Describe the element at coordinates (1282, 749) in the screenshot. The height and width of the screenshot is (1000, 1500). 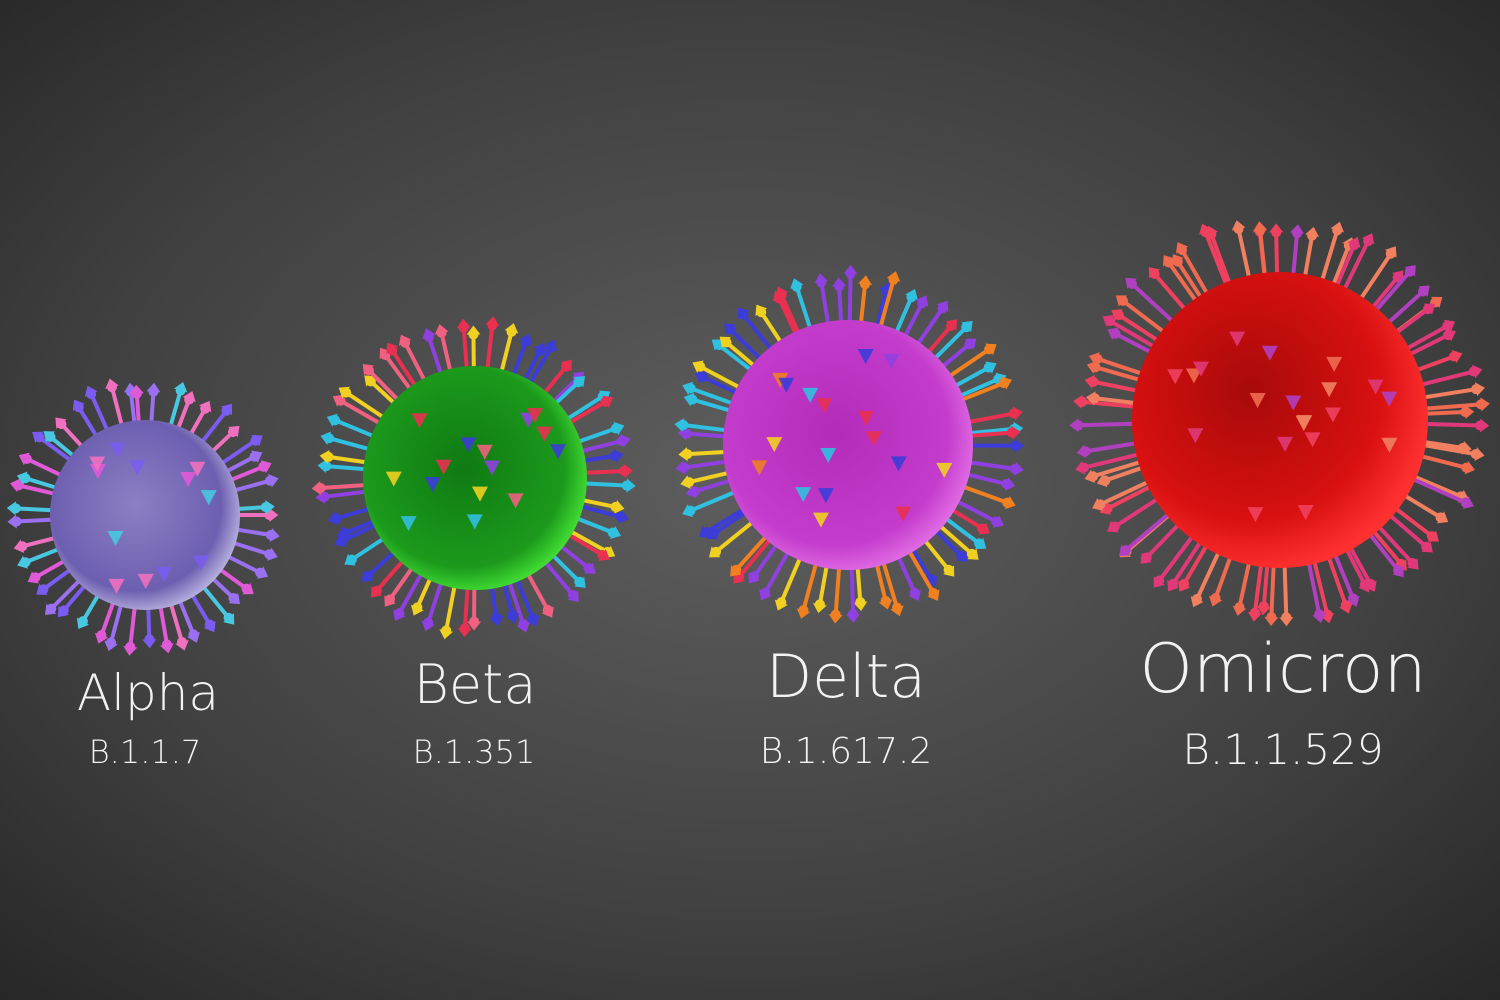
I see `variant-lineage: B.1.1.529` at that location.